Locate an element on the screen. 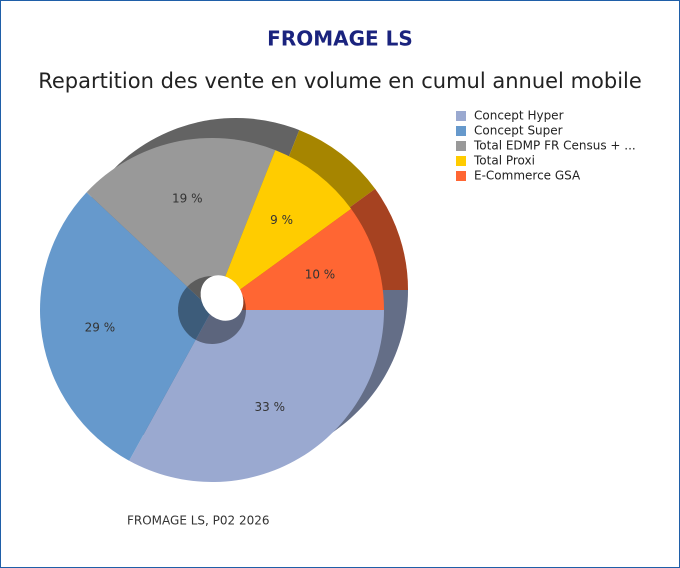  data-label: 33 % is located at coordinates (270, 407).